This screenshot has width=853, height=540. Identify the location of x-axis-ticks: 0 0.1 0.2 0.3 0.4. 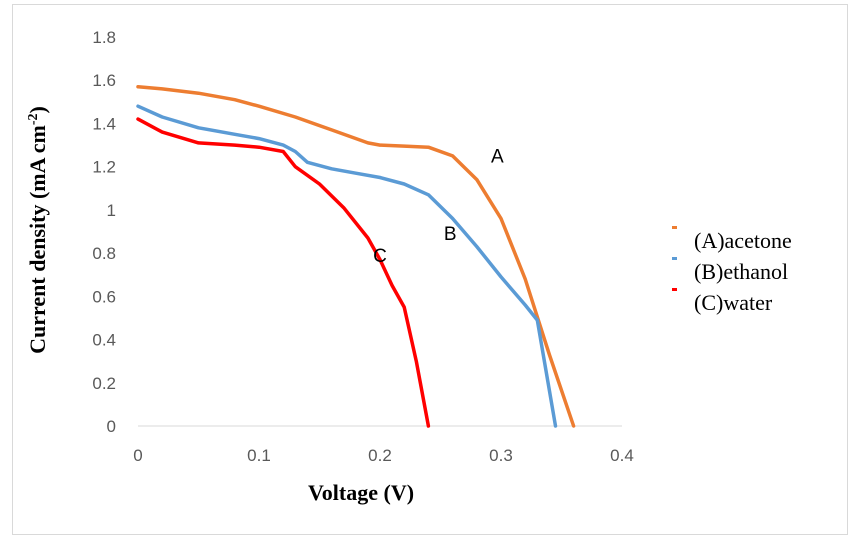
(383, 455).